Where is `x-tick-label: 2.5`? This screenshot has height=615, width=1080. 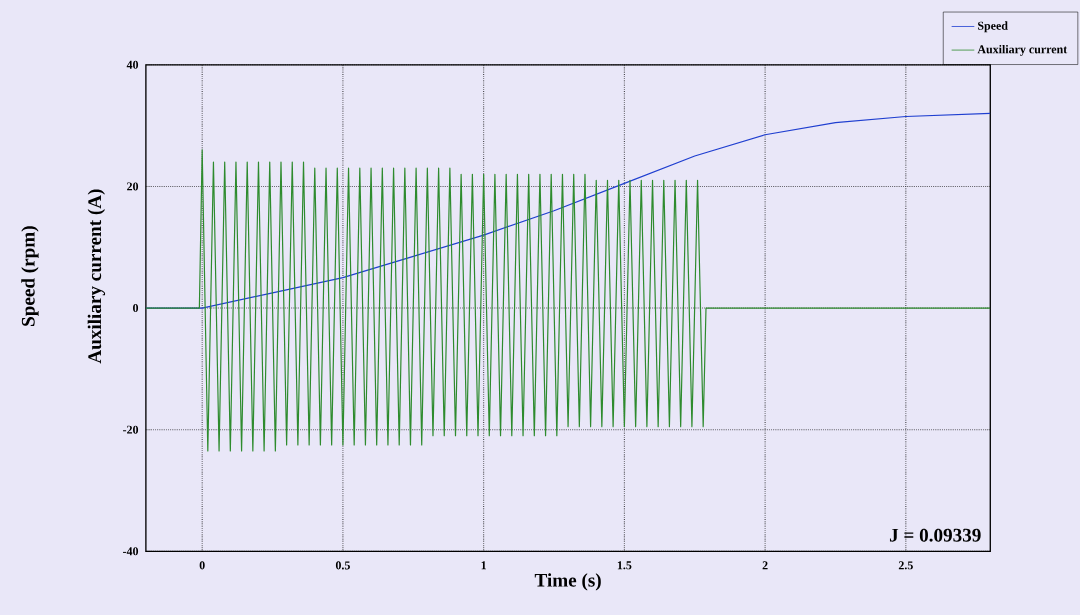 x-tick-label: 2.5 is located at coordinates (905, 565).